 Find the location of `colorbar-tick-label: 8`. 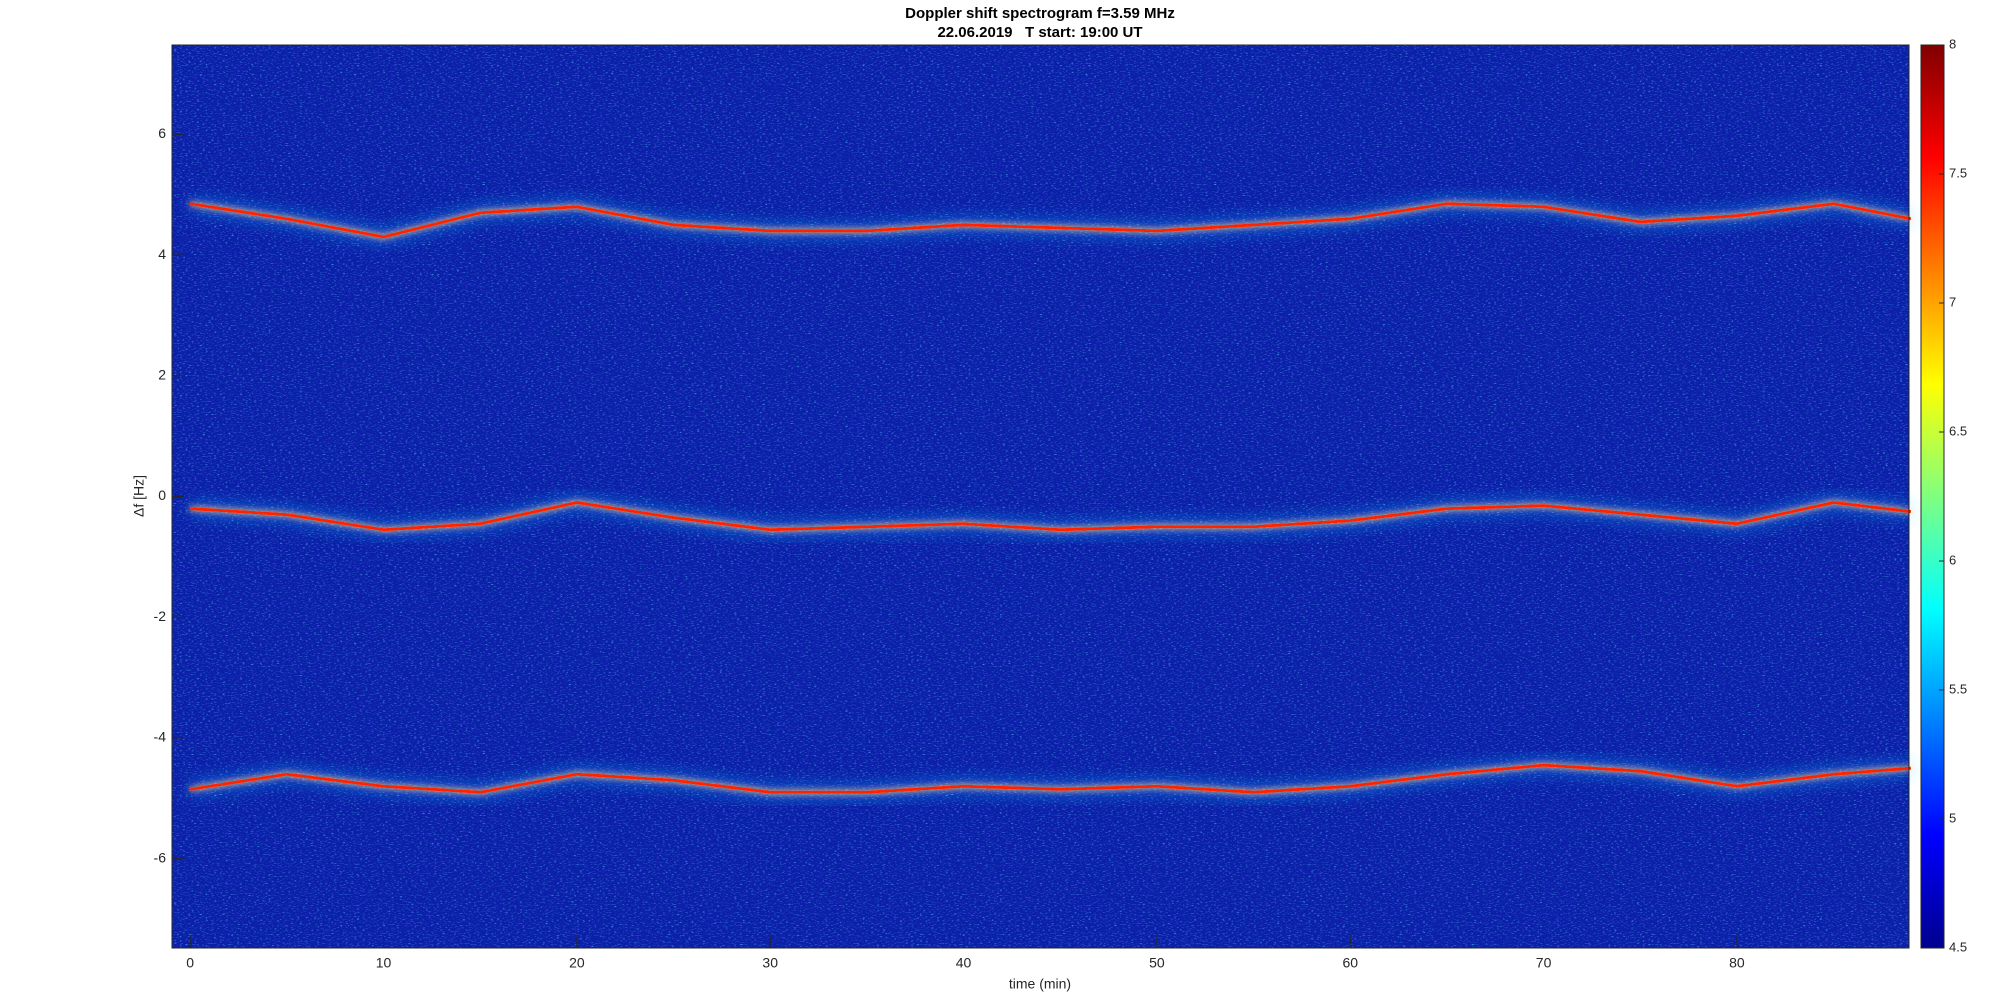

colorbar-tick-label: 8 is located at coordinates (1952, 43).